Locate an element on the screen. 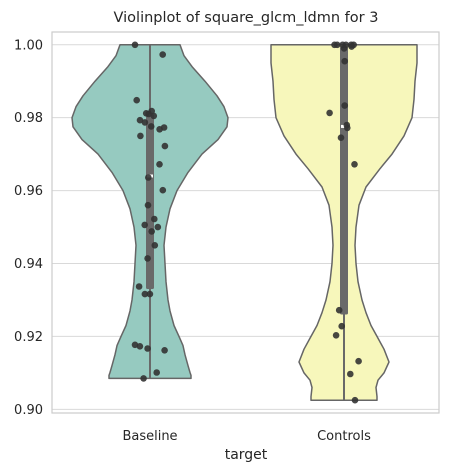 This screenshot has width=450, height=473. chart-title: Violinplot of square_glcm_ldmn for 3 is located at coordinates (246, 18).